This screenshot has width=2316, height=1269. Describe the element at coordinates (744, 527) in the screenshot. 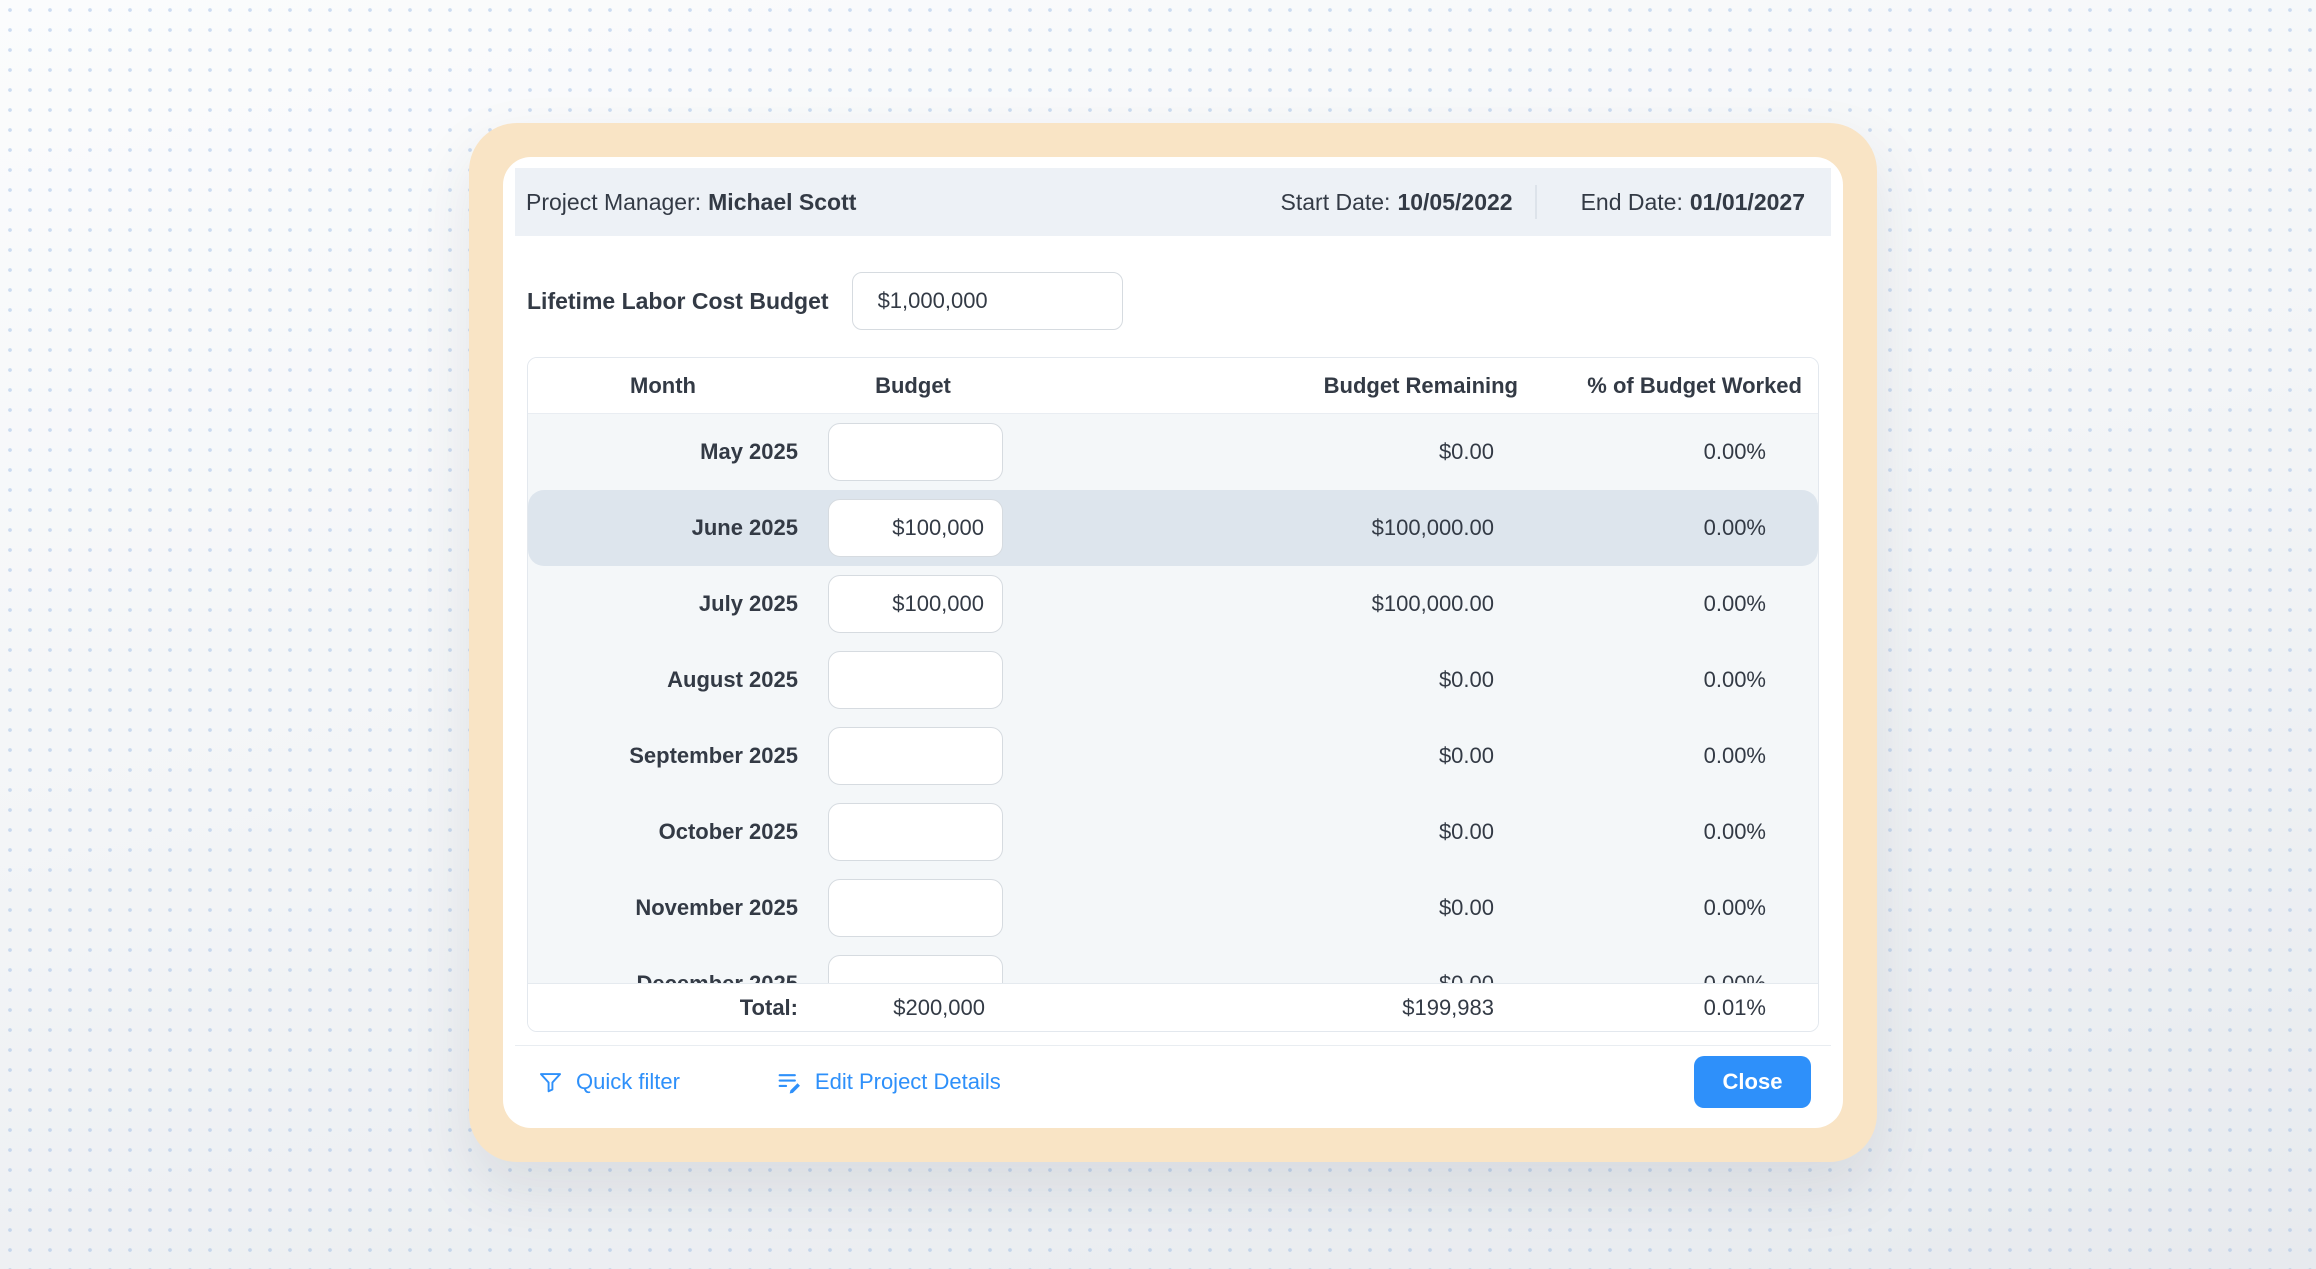

I see `month-cell: June 2025` at that location.